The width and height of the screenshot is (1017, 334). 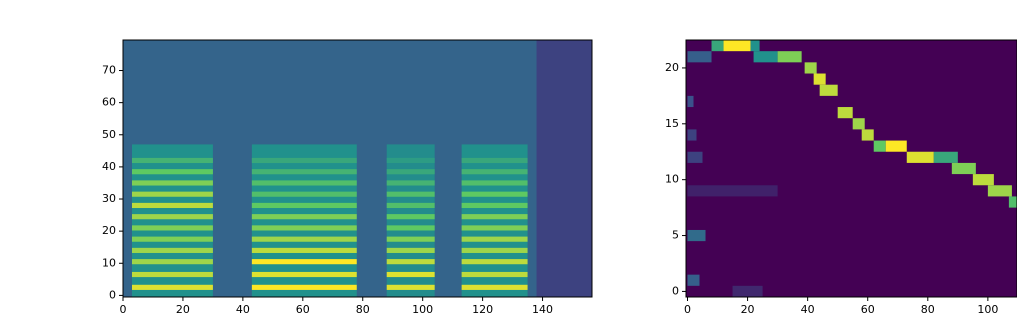 What do you see at coordinates (109, 166) in the screenshot?
I see `y-tick-label: 40` at bounding box center [109, 166].